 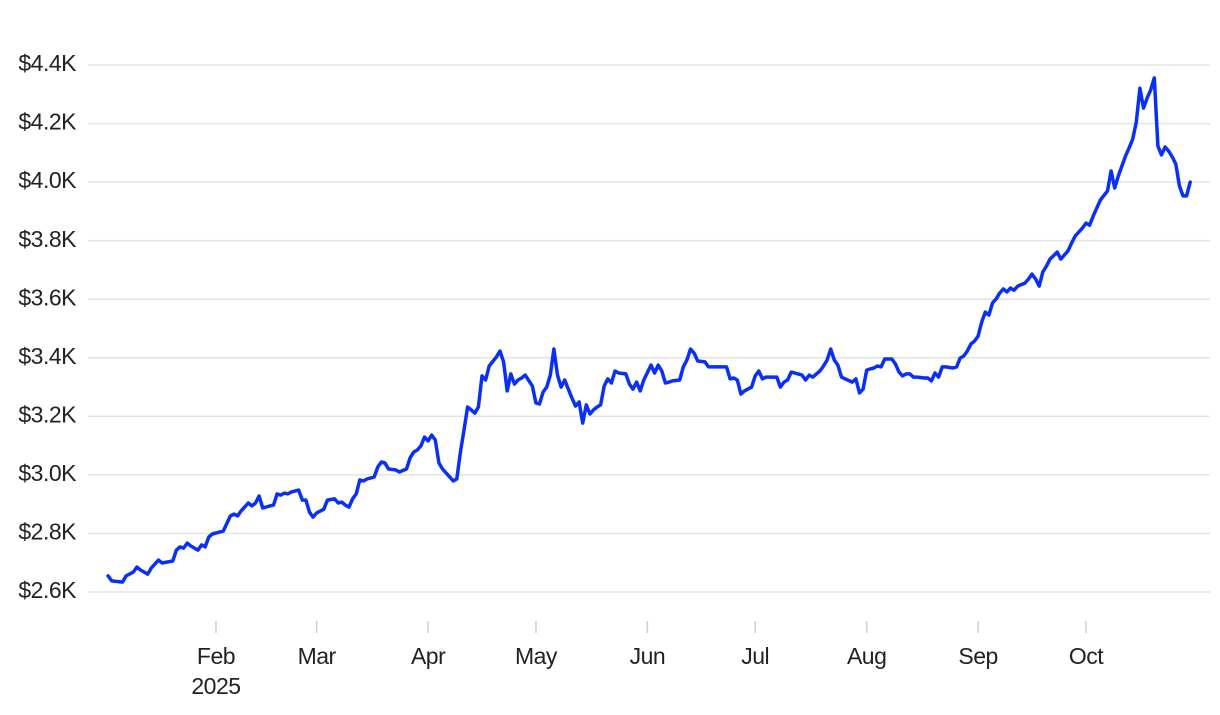 What do you see at coordinates (215, 686) in the screenshot?
I see `x-year-label: 2025` at bounding box center [215, 686].